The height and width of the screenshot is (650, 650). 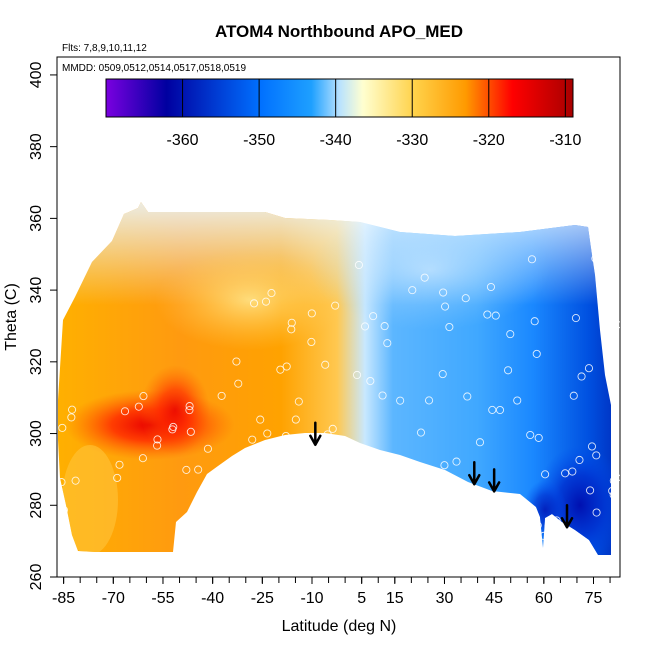 What do you see at coordinates (36, 577) in the screenshot?
I see `y-tick-label: 260` at bounding box center [36, 577].